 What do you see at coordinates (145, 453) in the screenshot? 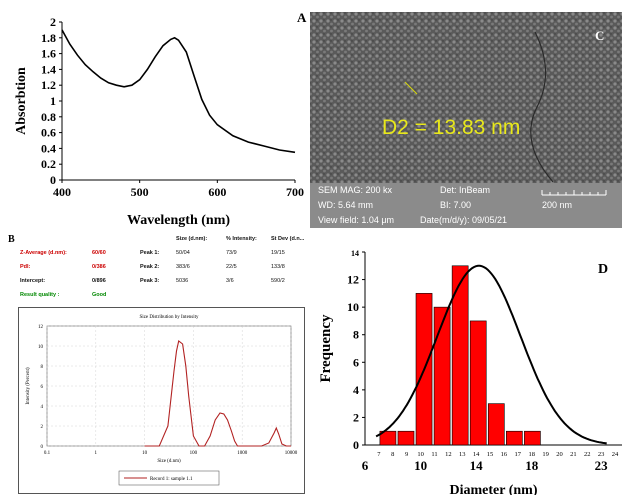
I see `x-tick-label: 10` at bounding box center [145, 453].